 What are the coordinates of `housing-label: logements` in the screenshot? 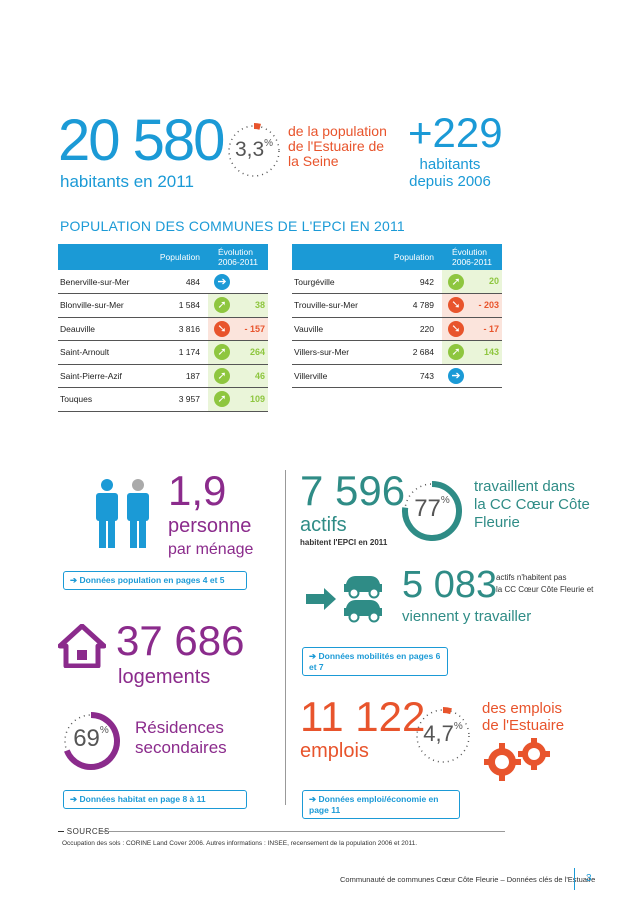 It's located at (164, 677).